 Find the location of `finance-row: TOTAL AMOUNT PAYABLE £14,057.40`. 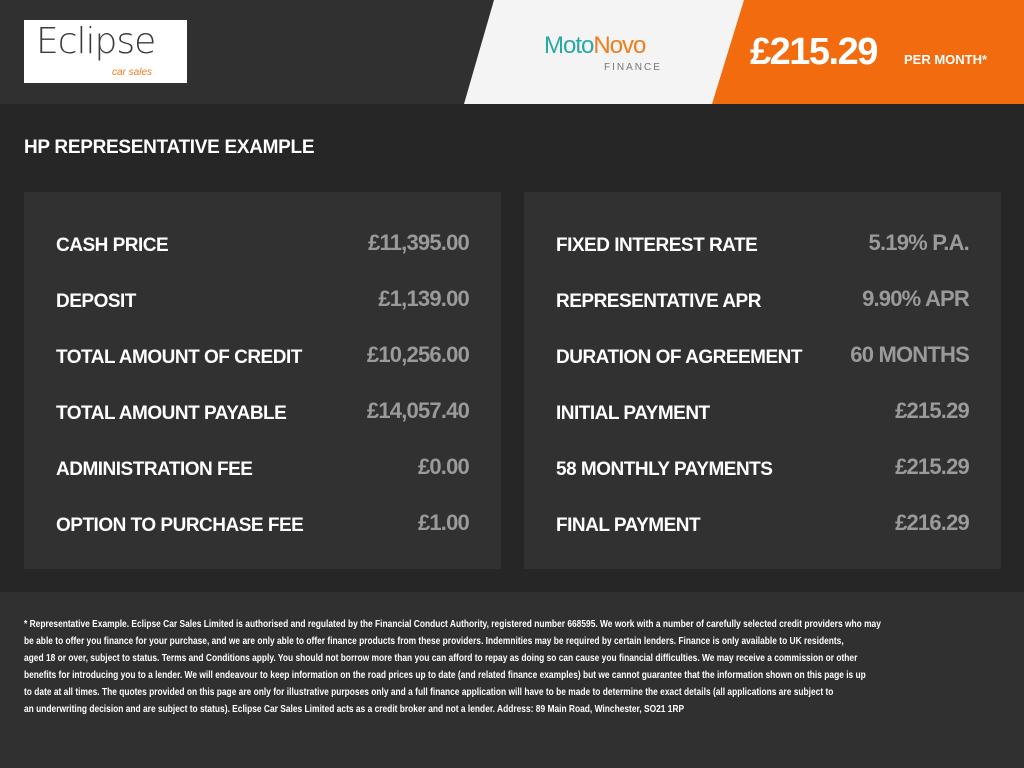

finance-row: TOTAL AMOUNT PAYABLE £14,057.40 is located at coordinates (263, 414).